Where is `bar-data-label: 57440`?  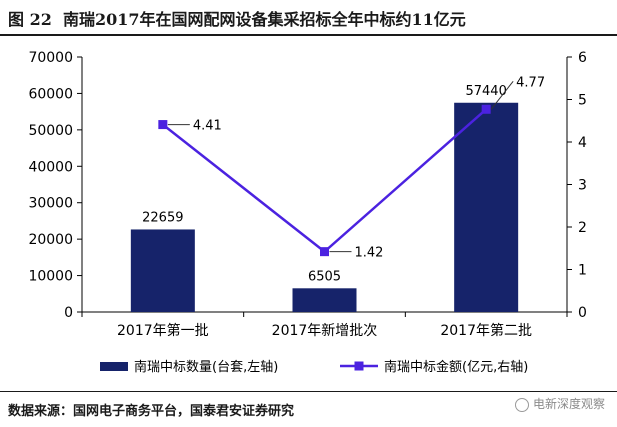
bar-data-label: 57440 is located at coordinates (485, 91).